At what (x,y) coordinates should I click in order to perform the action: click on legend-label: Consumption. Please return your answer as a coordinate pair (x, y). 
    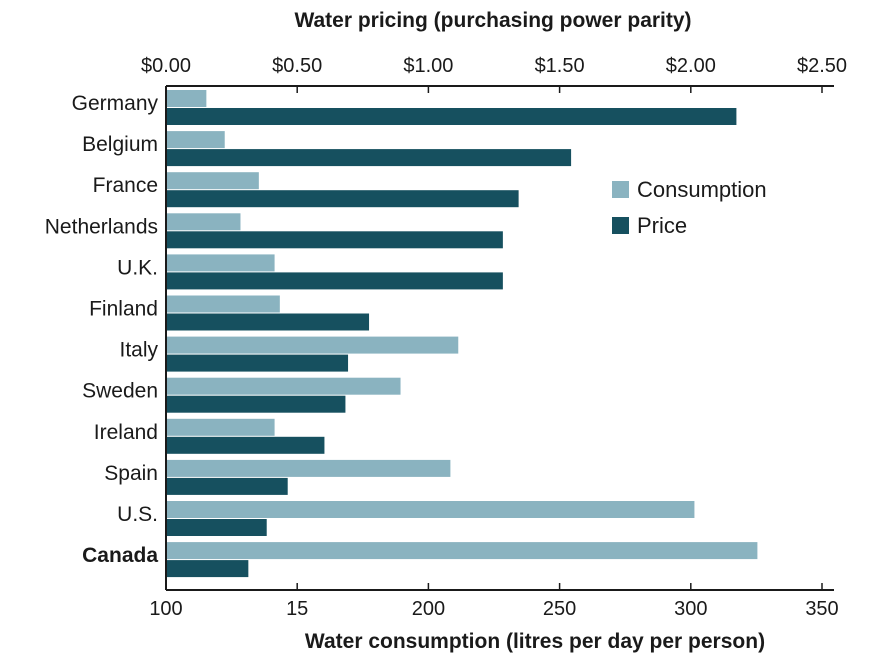
    Looking at the image, I should click on (702, 189).